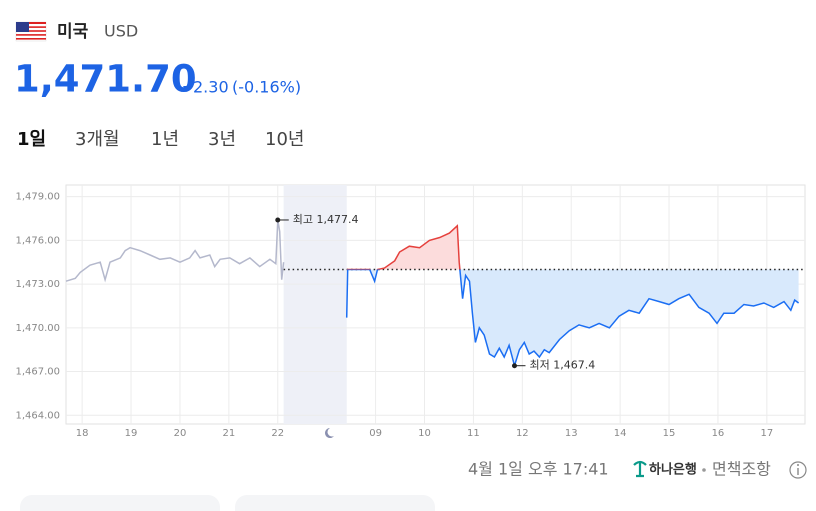  I want to click on x-tick-label: 14, so click(620, 433).